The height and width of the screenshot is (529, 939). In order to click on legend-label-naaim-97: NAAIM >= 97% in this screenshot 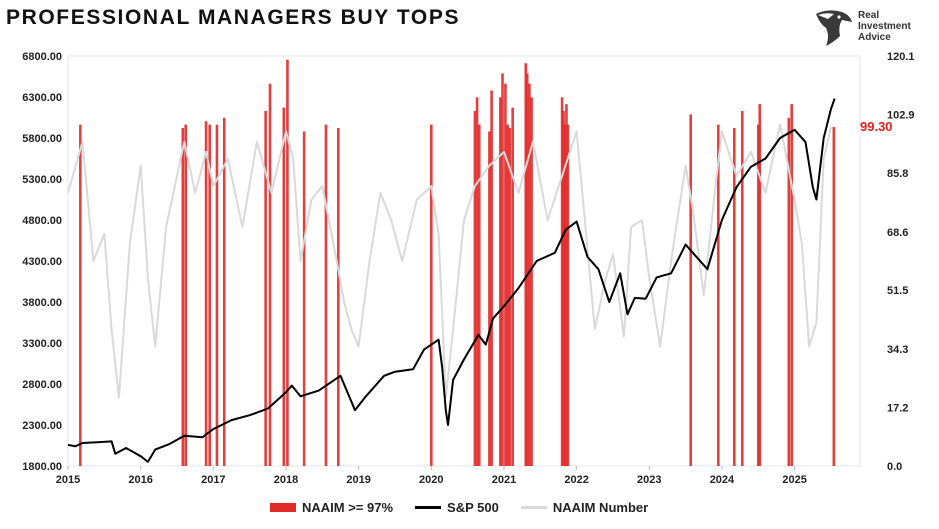, I will do `click(348, 507)`.